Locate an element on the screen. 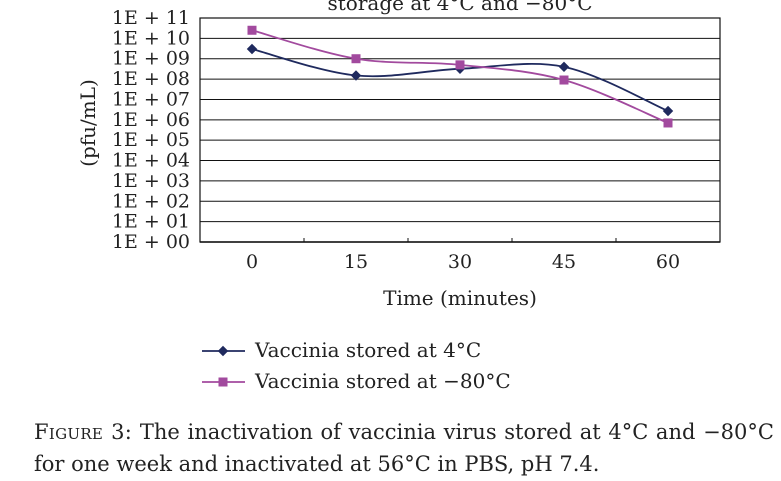 Image resolution: width=781 pixels, height=481 pixels. y-tick-label: 1E + 04 is located at coordinates (151, 161).